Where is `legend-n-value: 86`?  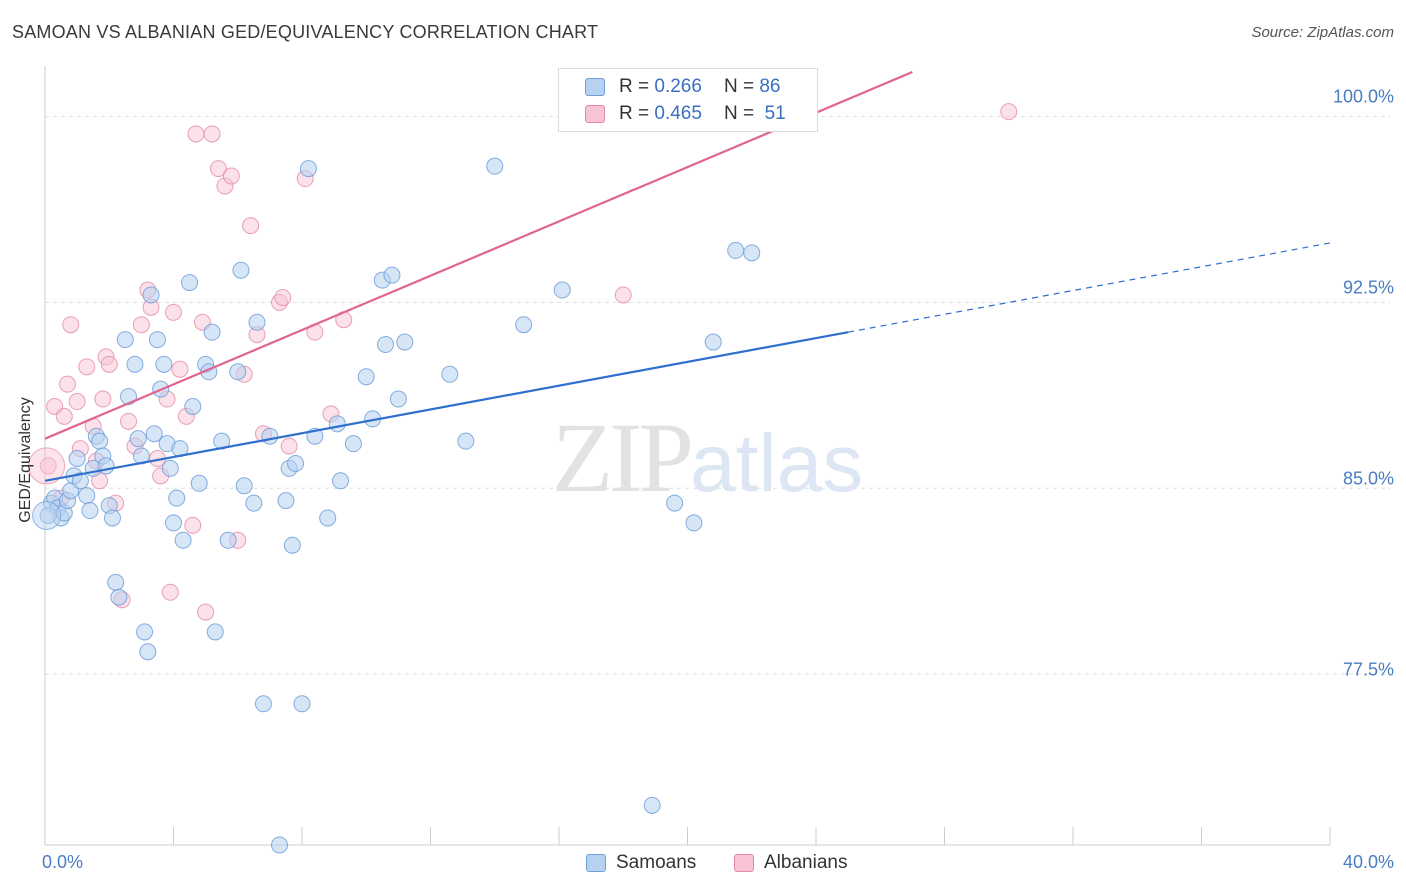
legend-n-value: 86 is located at coordinates (770, 86).